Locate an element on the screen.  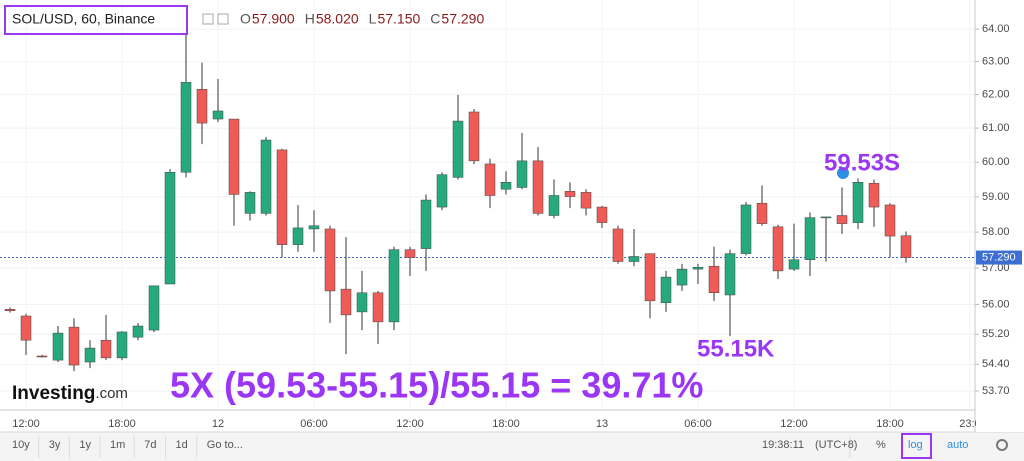
range-button: 10y is located at coordinates (21, 445).